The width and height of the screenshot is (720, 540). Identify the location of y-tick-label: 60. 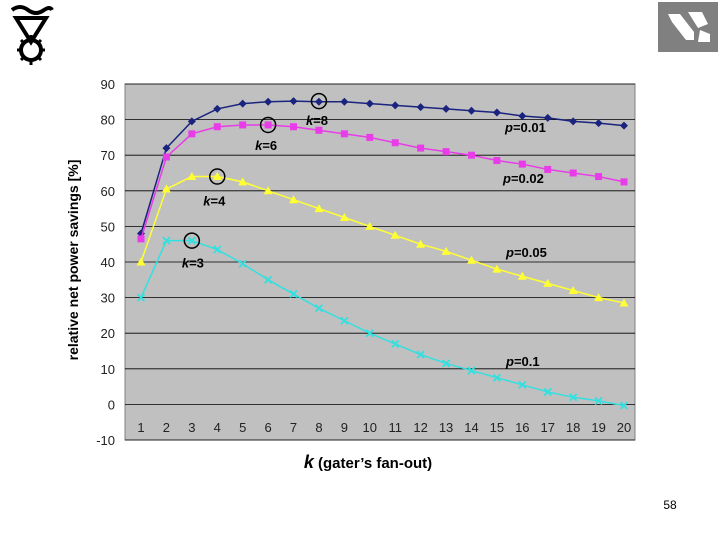
(108, 191).